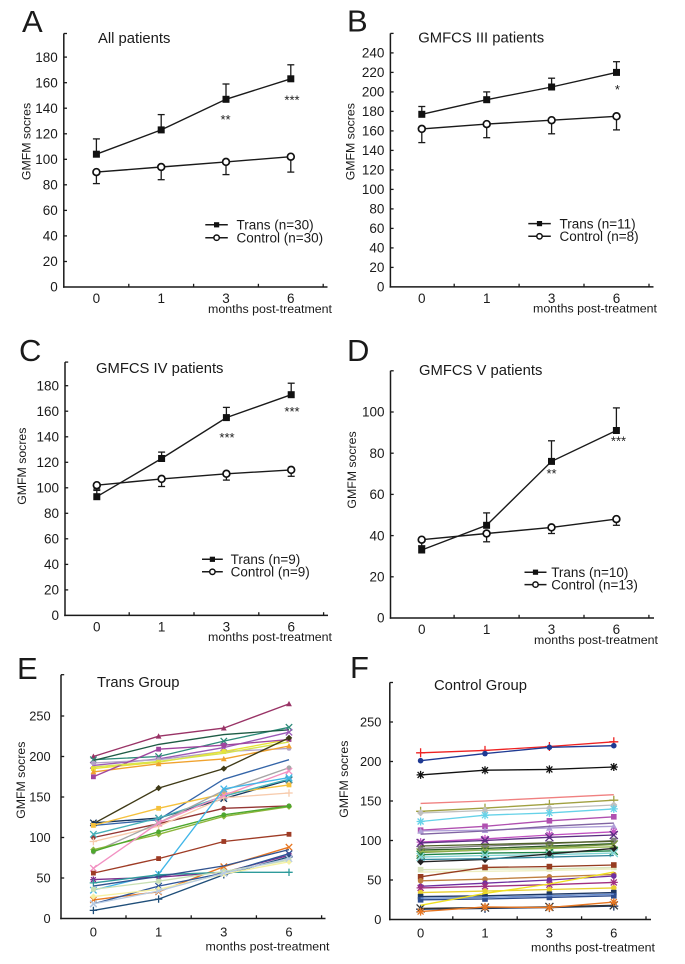 This screenshot has height=964, width=685. Describe the element at coordinates (159, 369) in the screenshot. I see `svg-text: GMFCS IV patients` at that location.